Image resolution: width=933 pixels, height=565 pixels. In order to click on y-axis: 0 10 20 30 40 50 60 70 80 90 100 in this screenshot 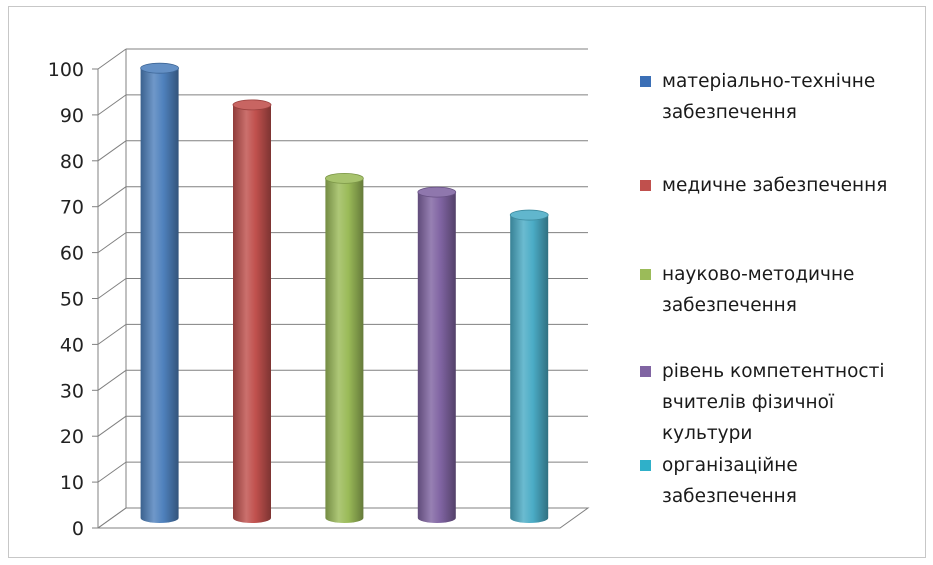, I will do `click(73, 299)`.